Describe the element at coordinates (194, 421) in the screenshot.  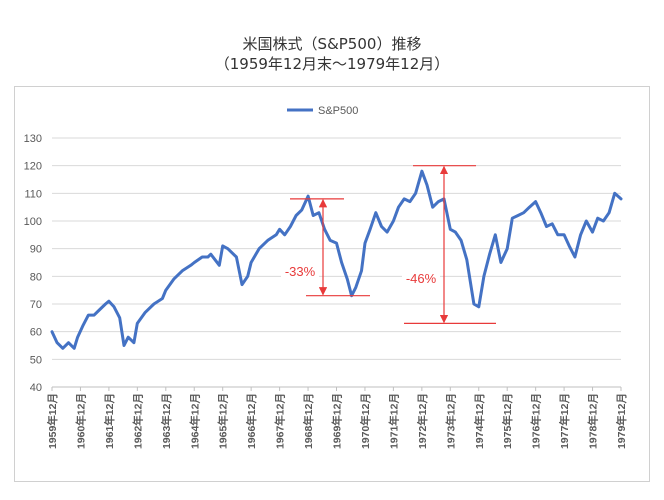
I see `x-tick-label: 1964年12月` at that location.